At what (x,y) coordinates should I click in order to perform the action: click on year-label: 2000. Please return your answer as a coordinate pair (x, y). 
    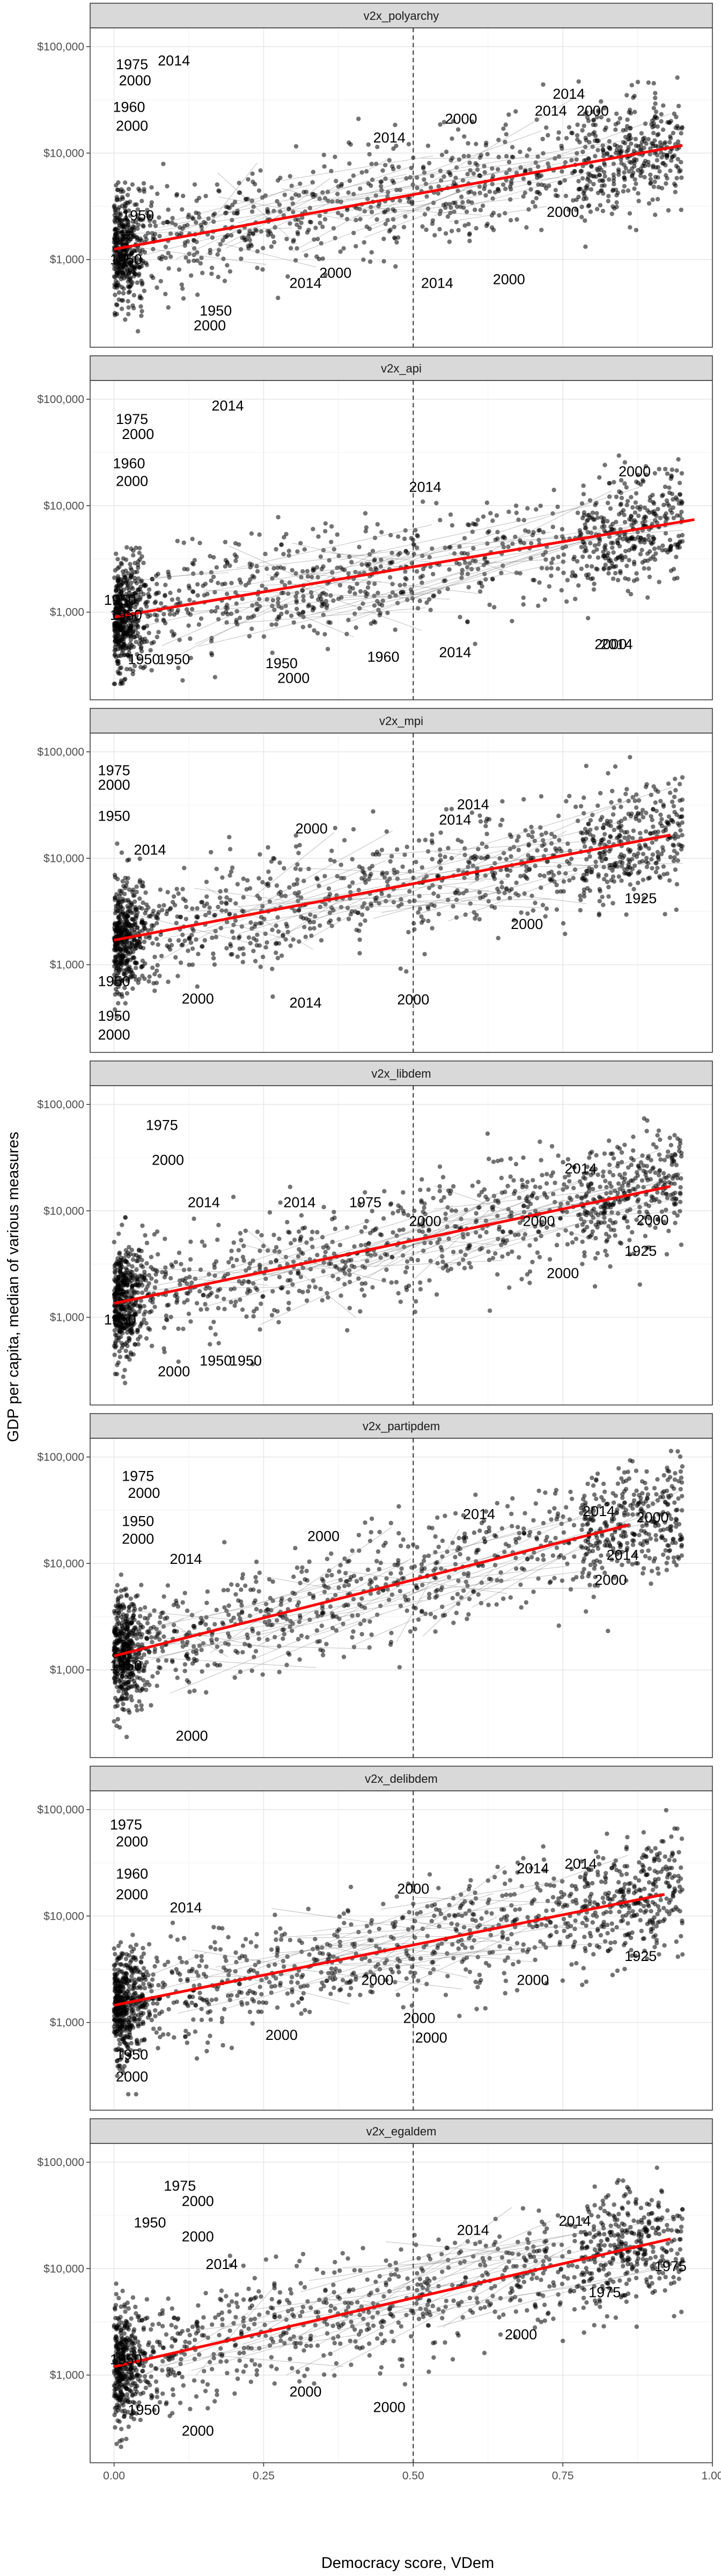
    Looking at the image, I should click on (635, 471).